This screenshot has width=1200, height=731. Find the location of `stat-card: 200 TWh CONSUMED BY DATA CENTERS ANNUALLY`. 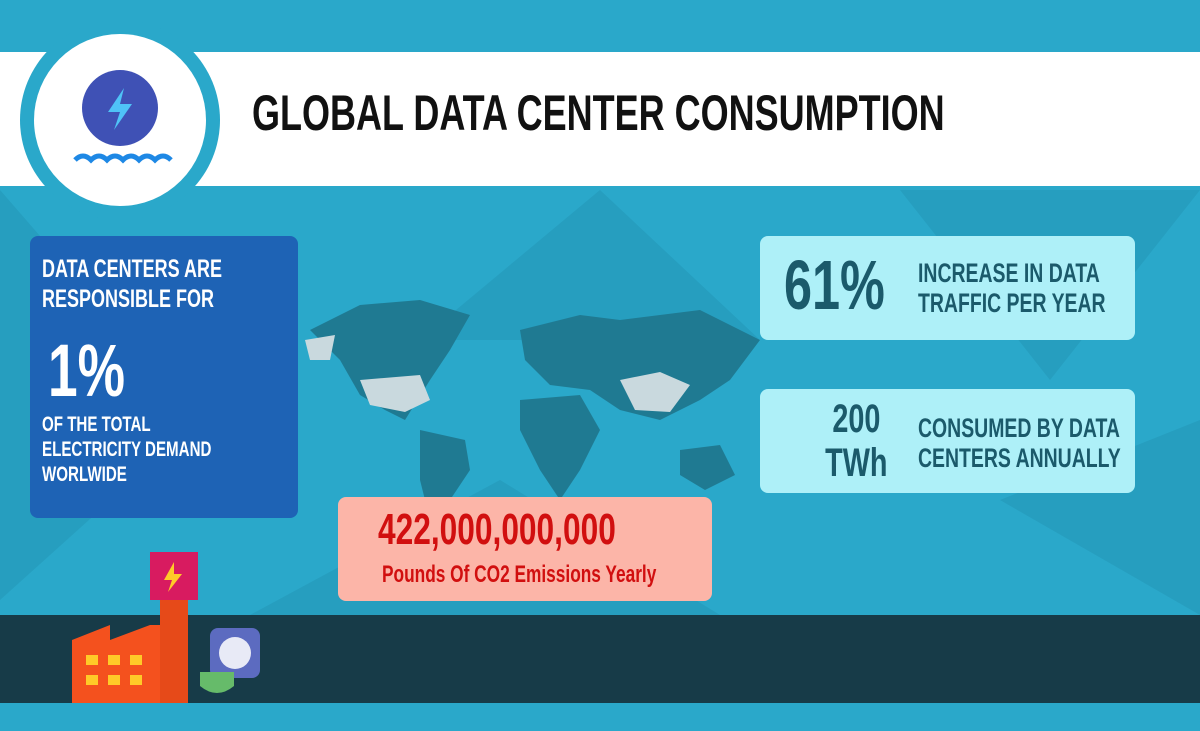

stat-card: 200 TWh CONSUMED BY DATA CENTERS ANNUALLY is located at coordinates (947, 441).